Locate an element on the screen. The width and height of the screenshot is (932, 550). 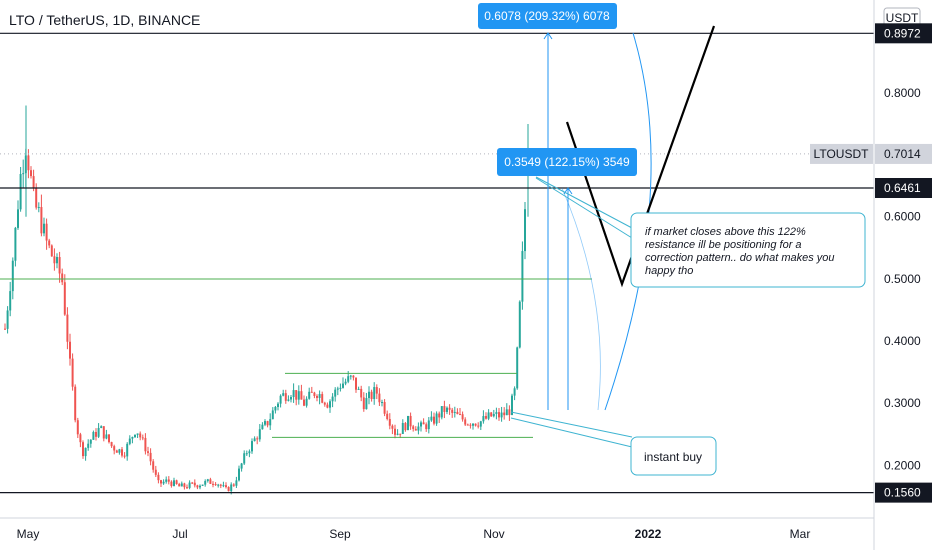
y-tick-4: 0.3000 is located at coordinates (902, 403).